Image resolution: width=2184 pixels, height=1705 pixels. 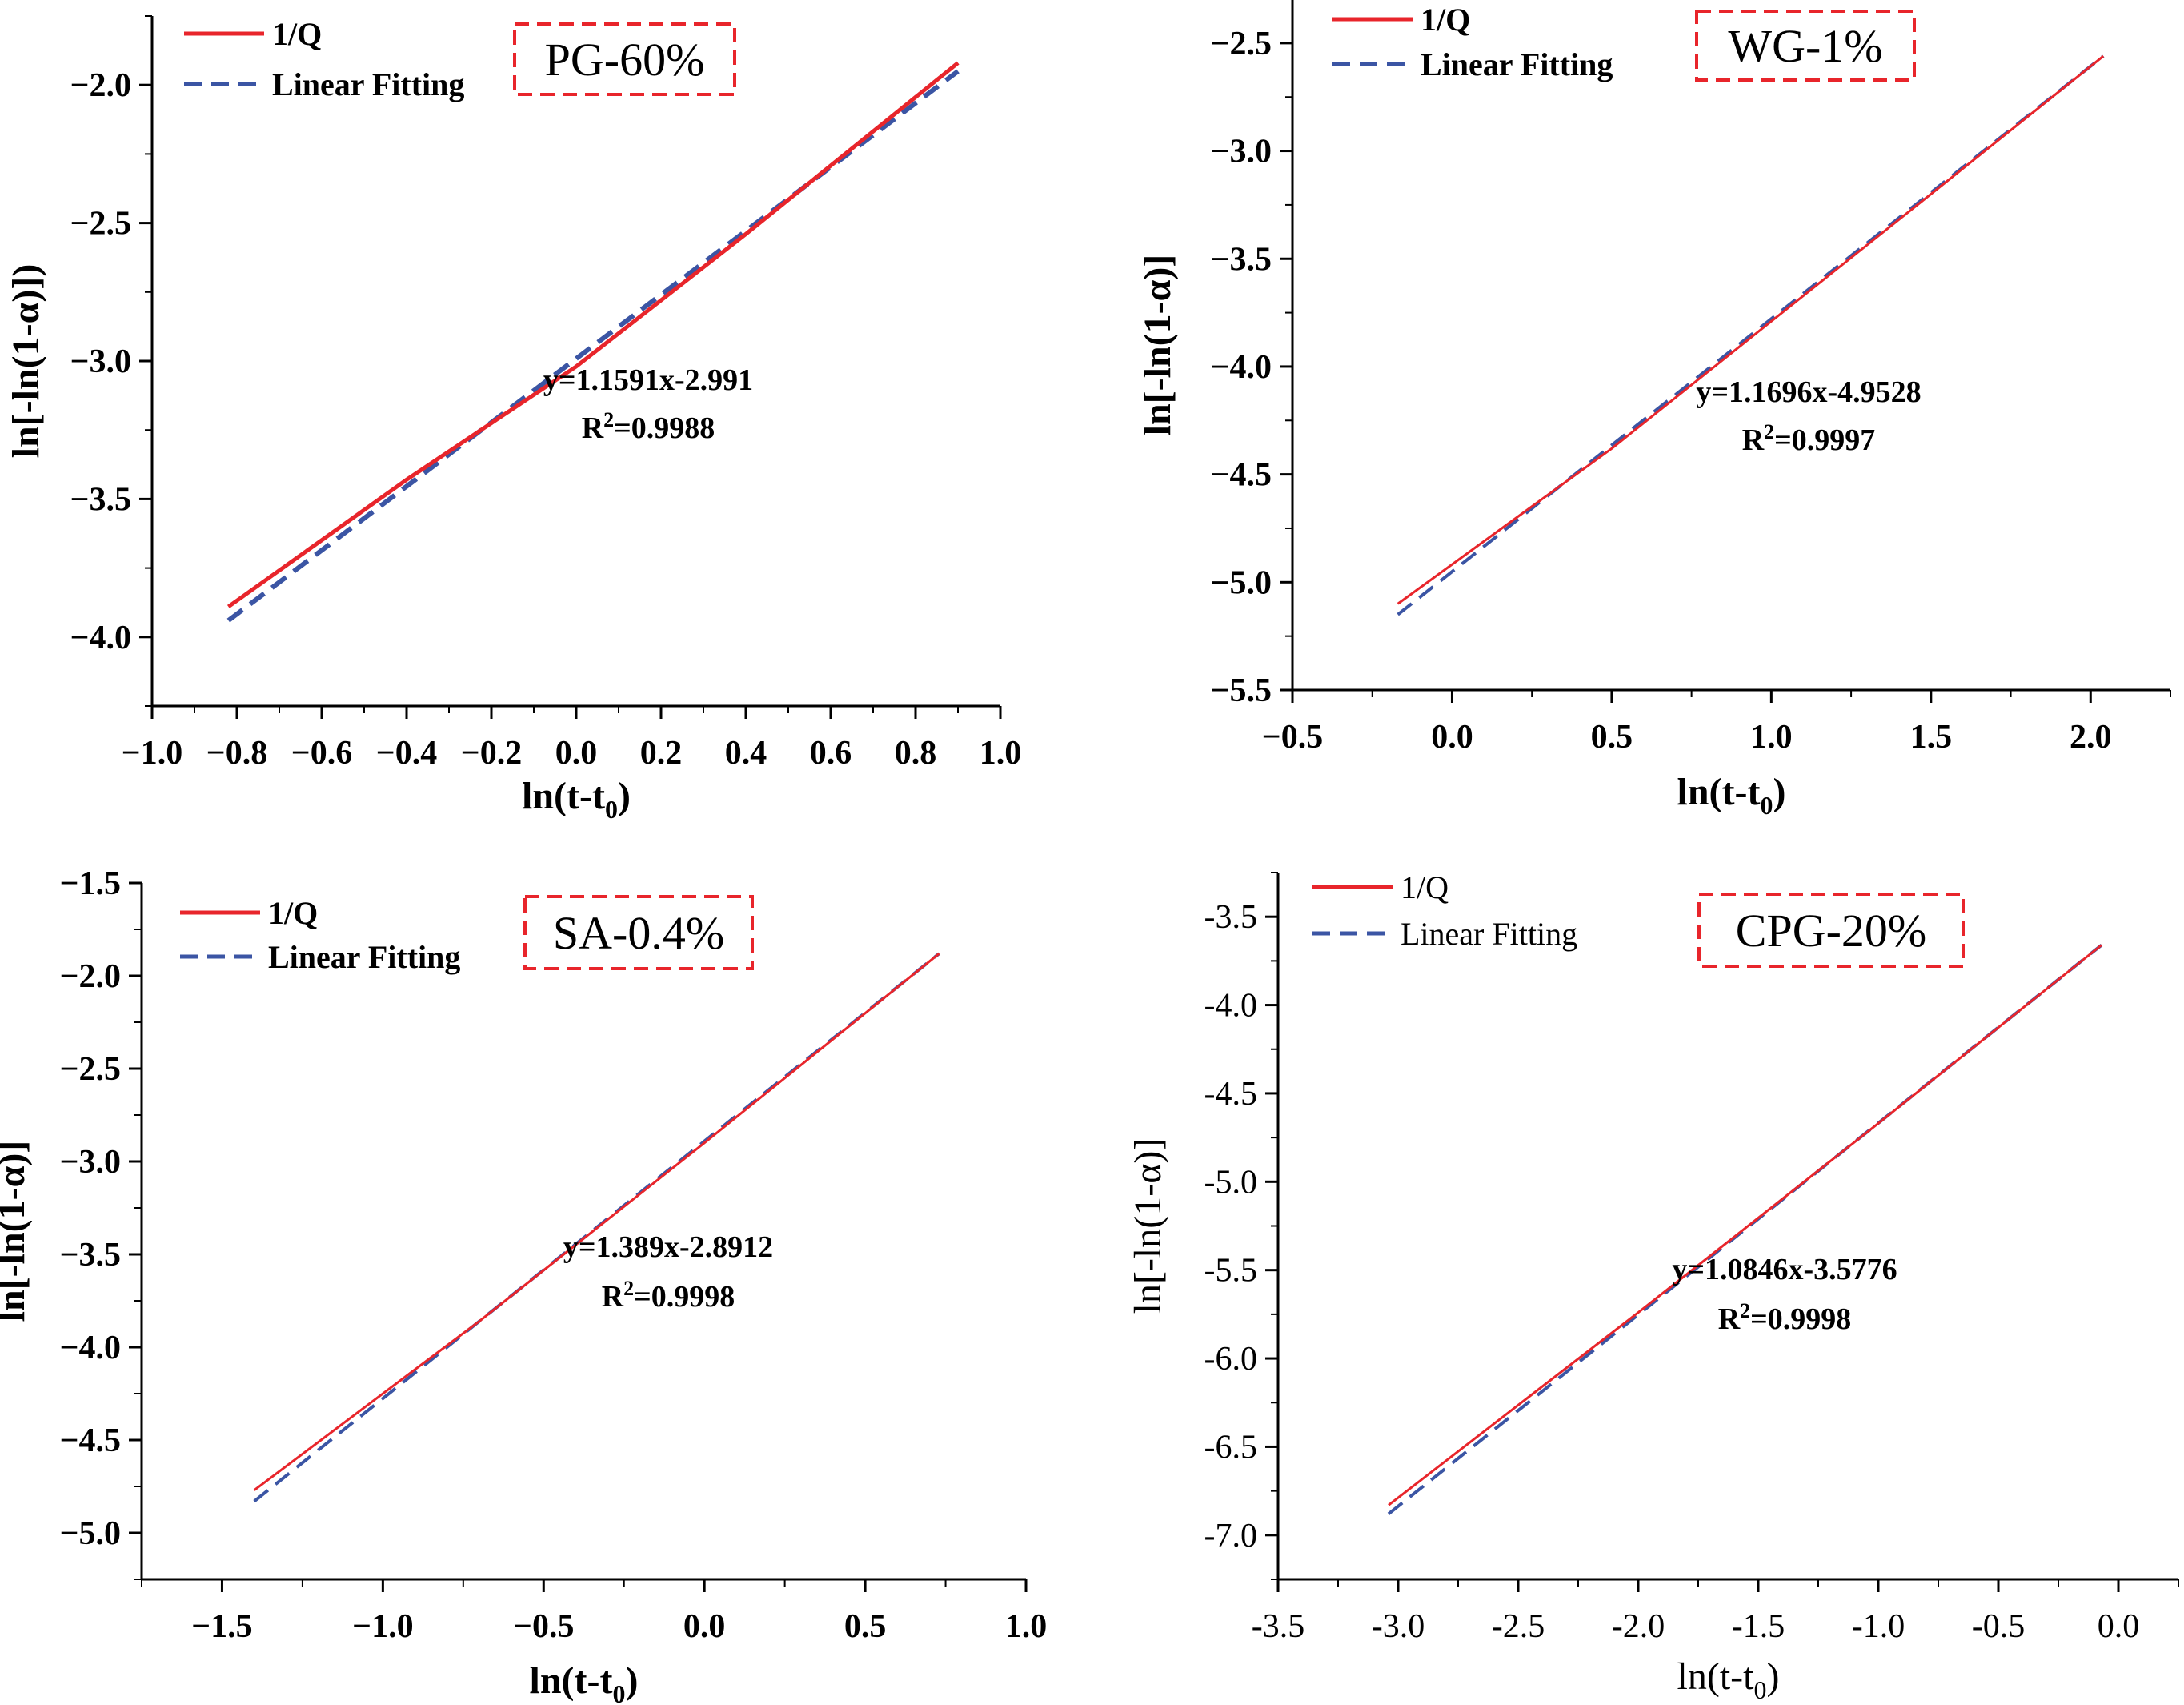 I want to click on y-tick-label: −5.0, so click(x=1241, y=582).